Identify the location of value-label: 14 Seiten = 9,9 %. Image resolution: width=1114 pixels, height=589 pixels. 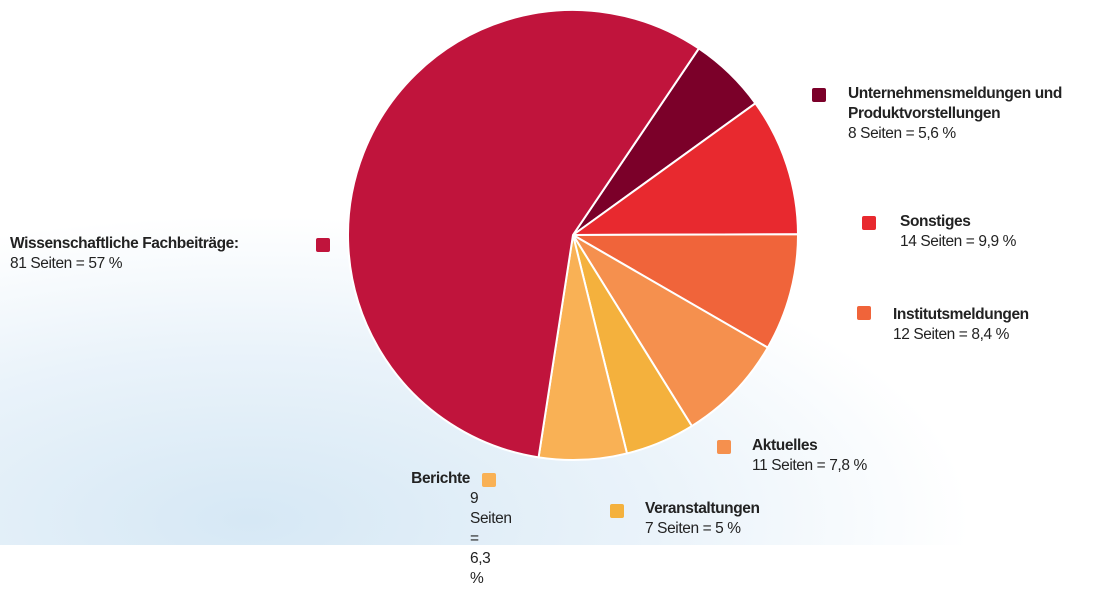
(958, 241).